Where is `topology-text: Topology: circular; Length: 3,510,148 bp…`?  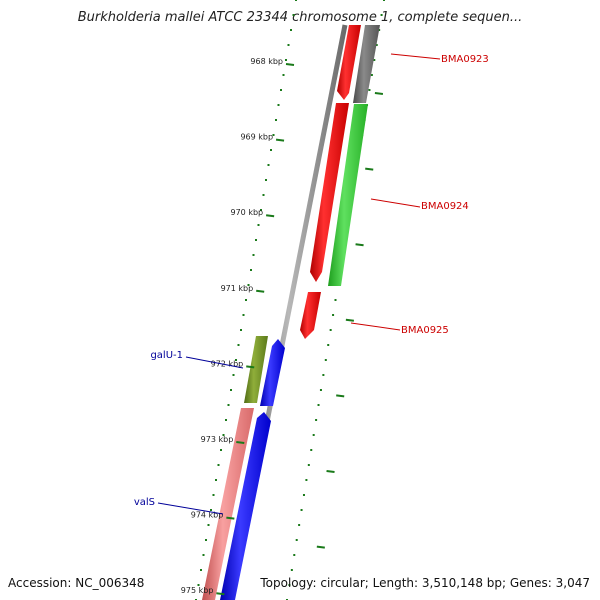
topology-text: Topology: circular; Length: 3,510,148 bp… is located at coordinates (425, 583).